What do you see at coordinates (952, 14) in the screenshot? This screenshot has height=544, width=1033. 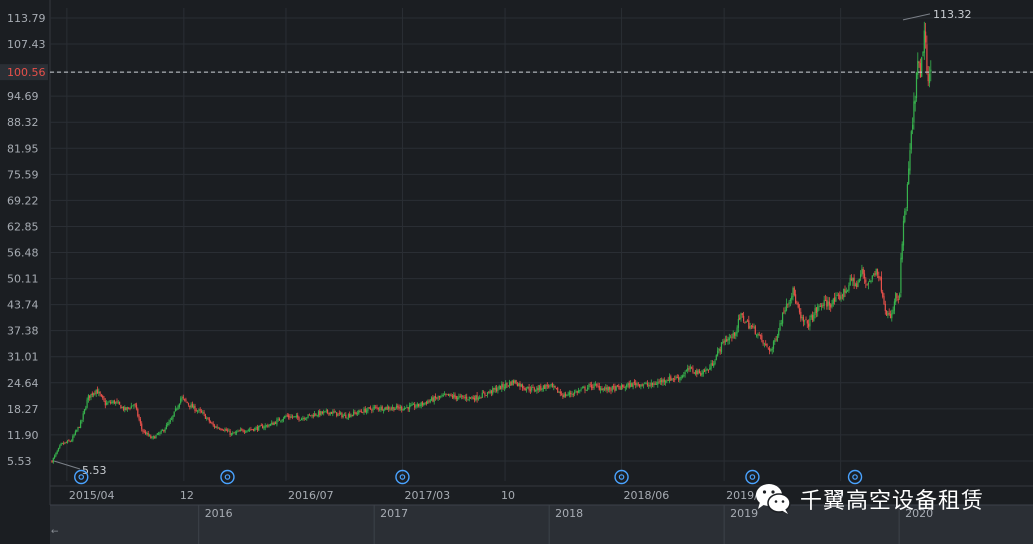 I see `max-annotation-label: 113.32` at bounding box center [952, 14].